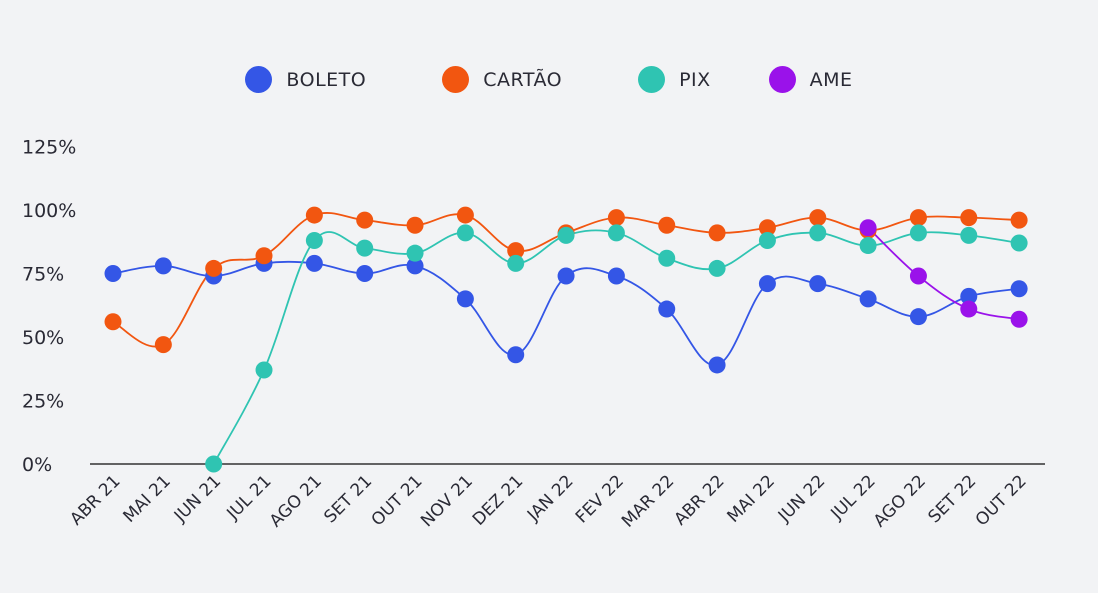 The width and height of the screenshot is (1098, 593). What do you see at coordinates (456, 79) in the screenshot?
I see `legend-marker-cartao` at bounding box center [456, 79].